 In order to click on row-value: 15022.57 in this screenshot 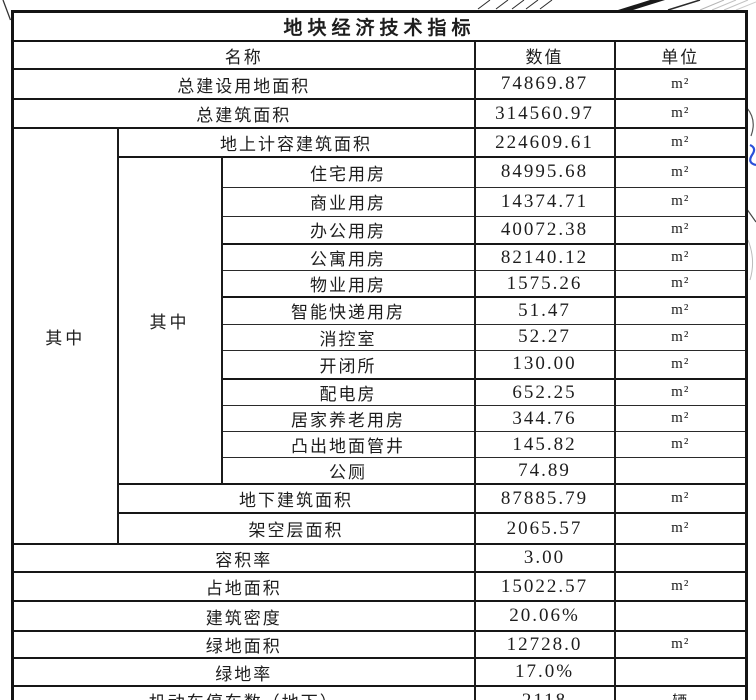, I will do `click(544, 586)`.